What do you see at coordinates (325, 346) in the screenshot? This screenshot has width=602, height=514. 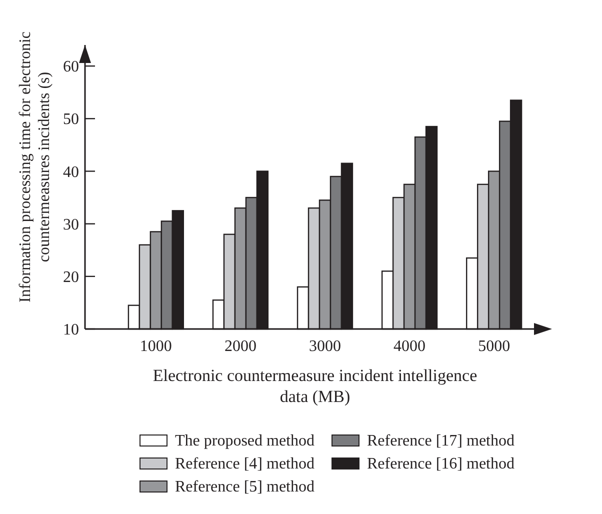 I see `x-tick-label: 3000` at bounding box center [325, 346].